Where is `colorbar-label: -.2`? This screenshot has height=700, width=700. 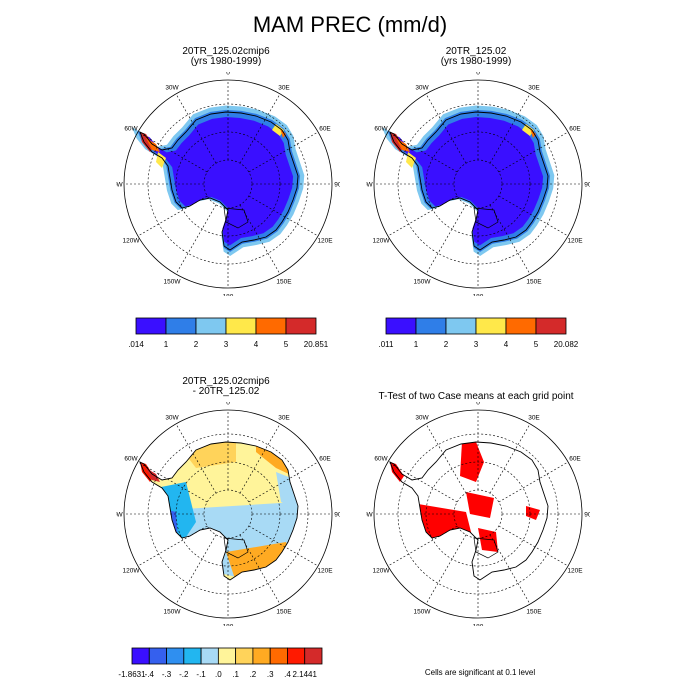 colorbar-label: -.2 is located at coordinates (184, 674).